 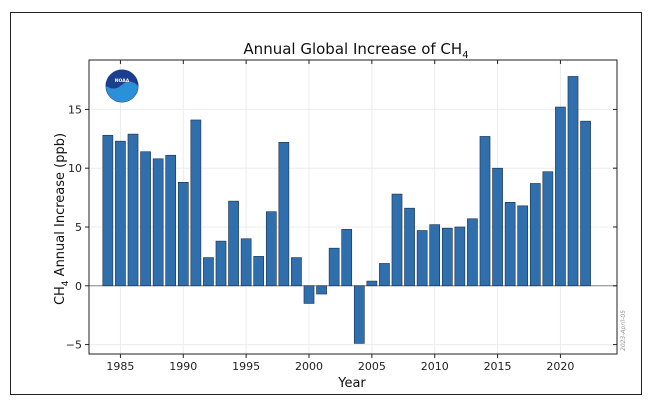 What do you see at coordinates (472, 252) in the screenshot?
I see `bar-2013` at bounding box center [472, 252].